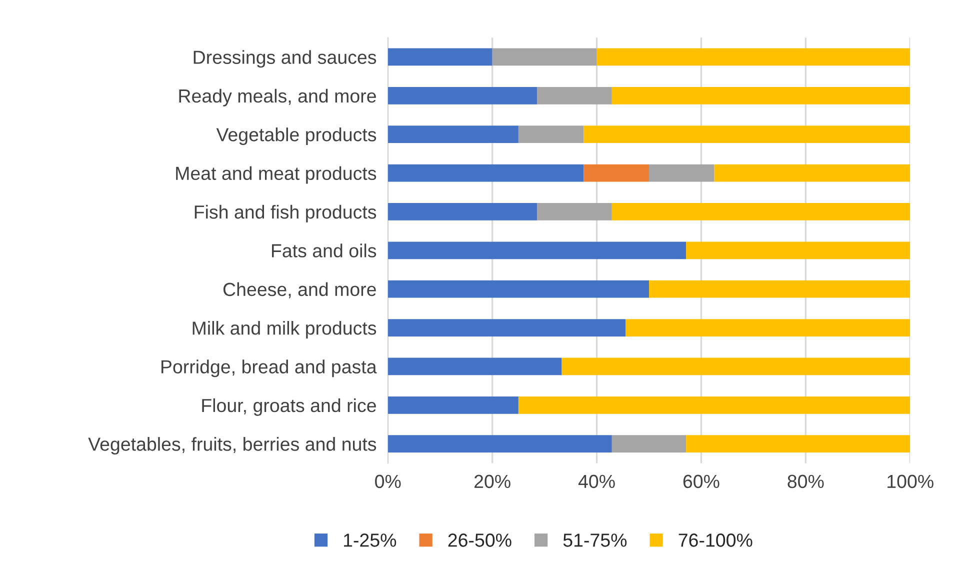 This screenshot has width=953, height=579. I want to click on x-tick-label: 80%, so click(806, 481).